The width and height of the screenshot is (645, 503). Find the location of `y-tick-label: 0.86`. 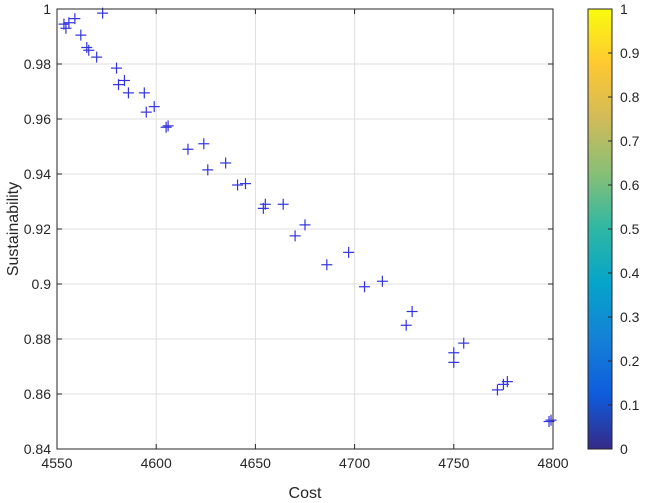

y-tick-label: 0.86 is located at coordinates (37, 394).